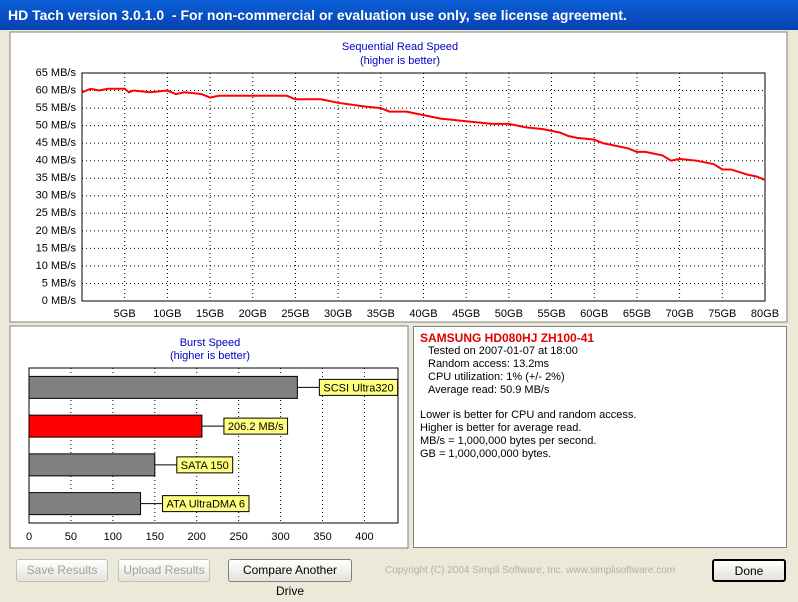 This screenshot has width=798, height=602. What do you see at coordinates (680, 314) in the screenshot?
I see `x-tick-label: 70GB` at bounding box center [680, 314].